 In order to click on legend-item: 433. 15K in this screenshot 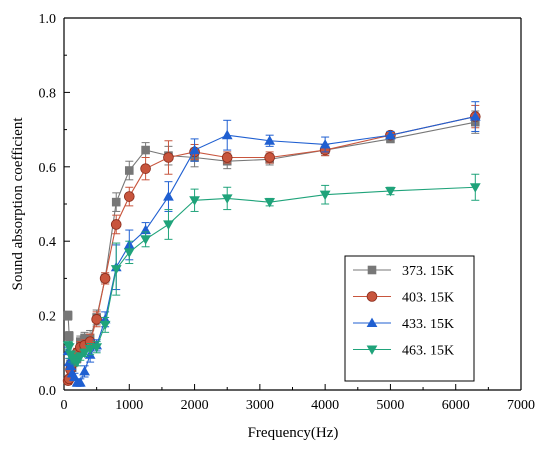, I will do `click(403, 324)`.